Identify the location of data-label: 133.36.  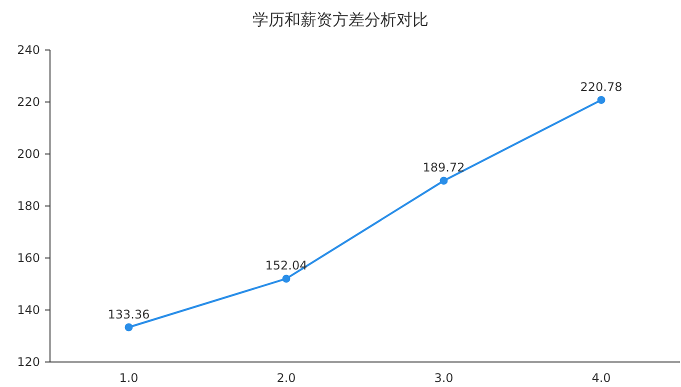
(129, 314).